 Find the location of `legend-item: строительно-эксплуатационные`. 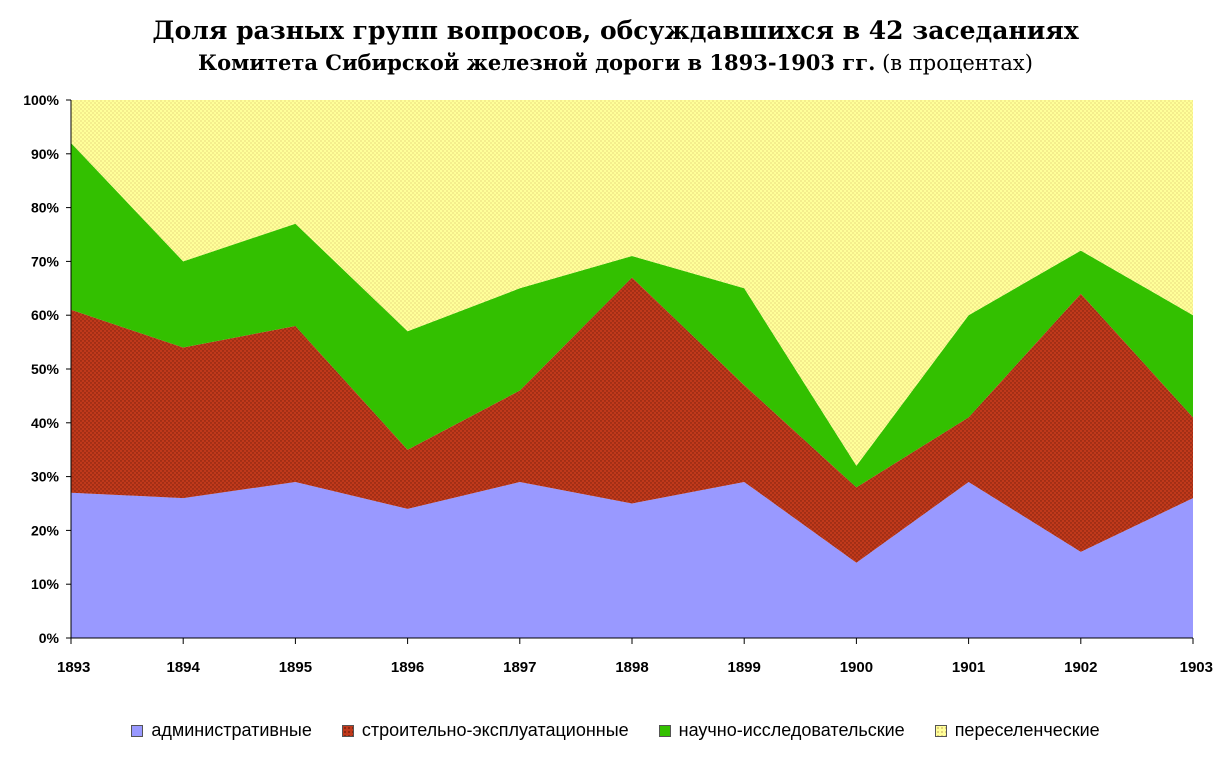

legend-item: строительно-эксплуатационные is located at coordinates (485, 730).